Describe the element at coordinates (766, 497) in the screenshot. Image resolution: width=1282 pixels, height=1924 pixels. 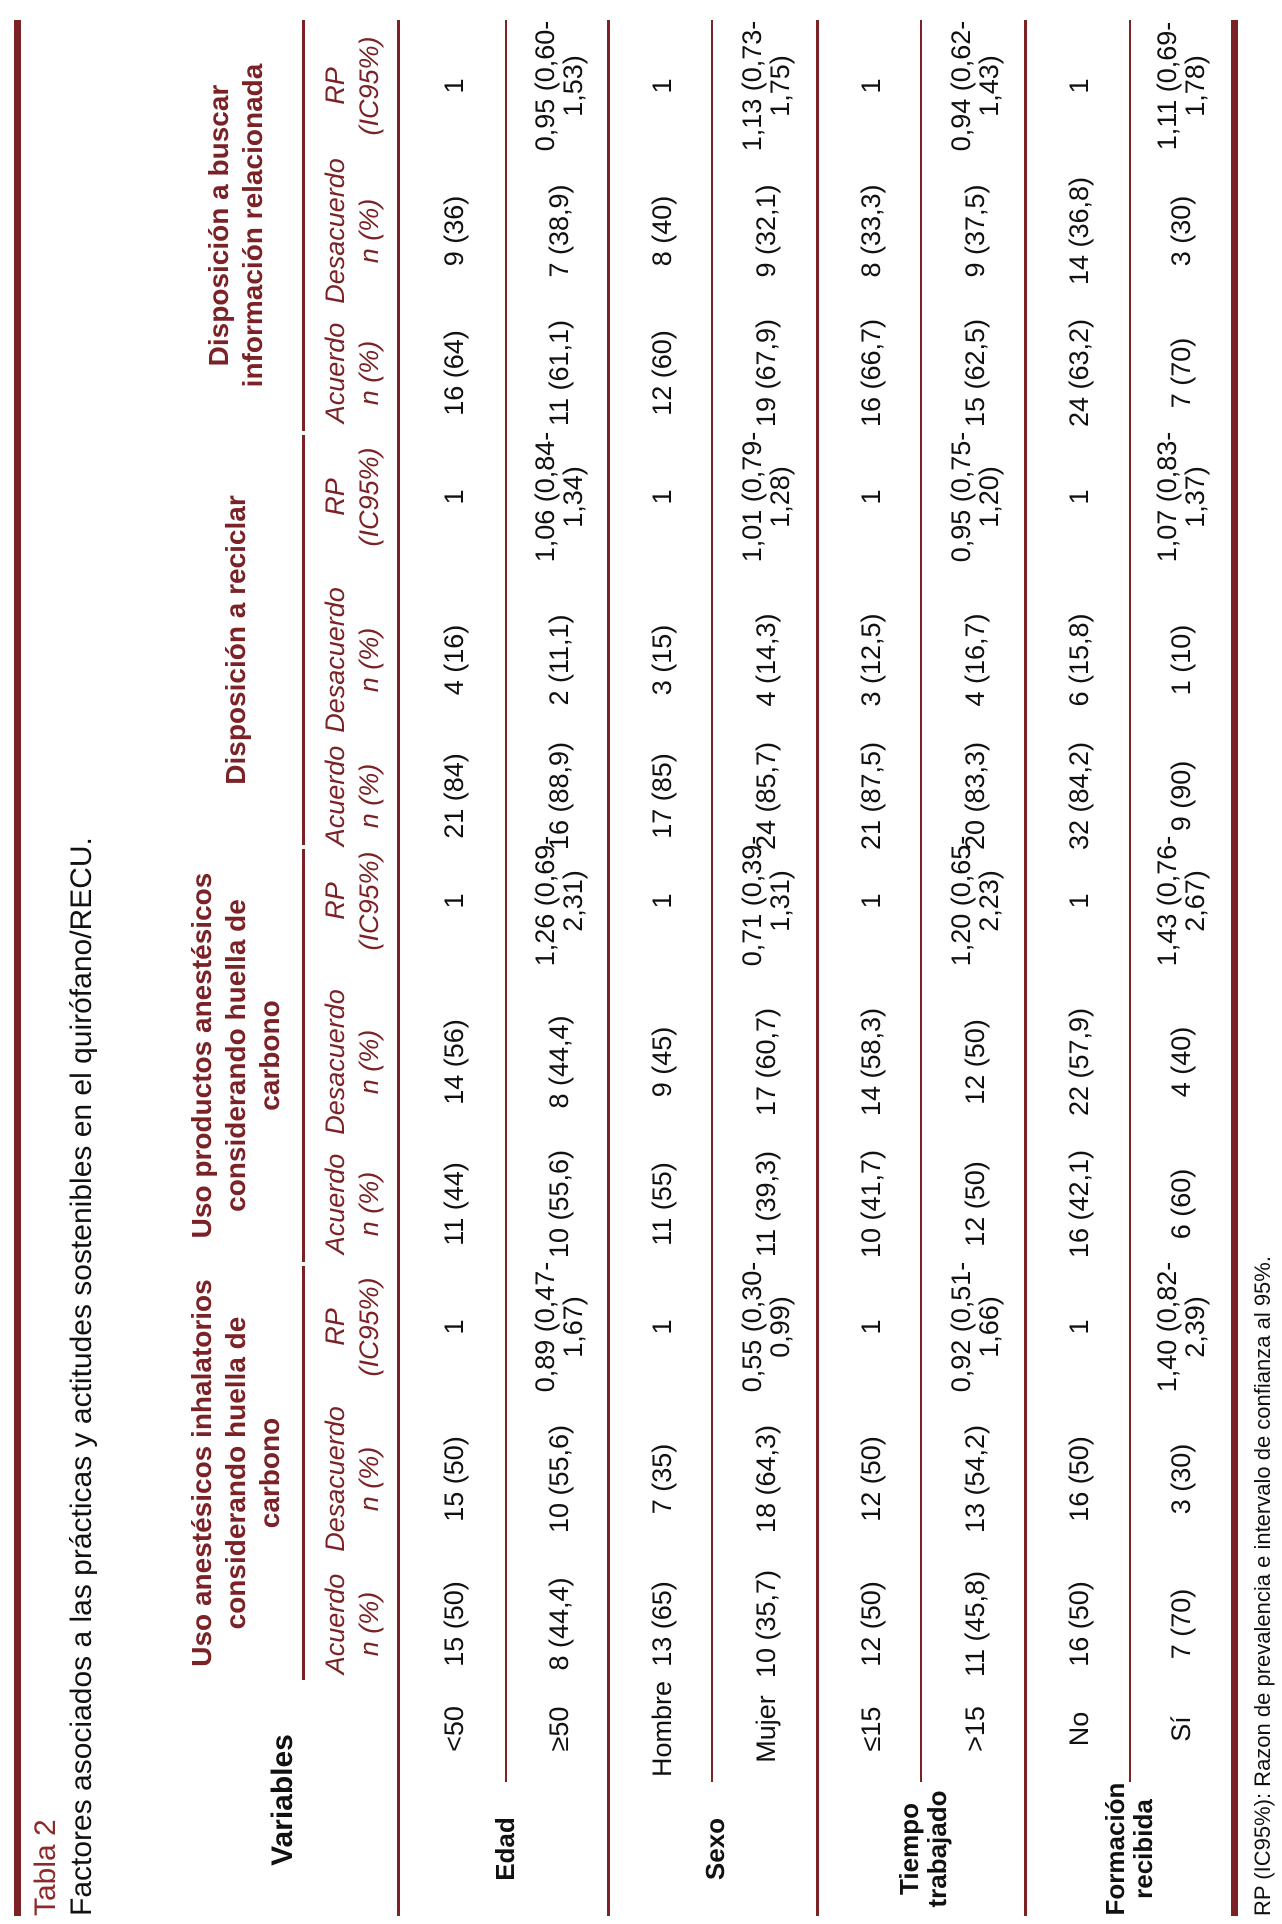
I see `table-cell: 1,01 (0,79-1,28)` at that location.